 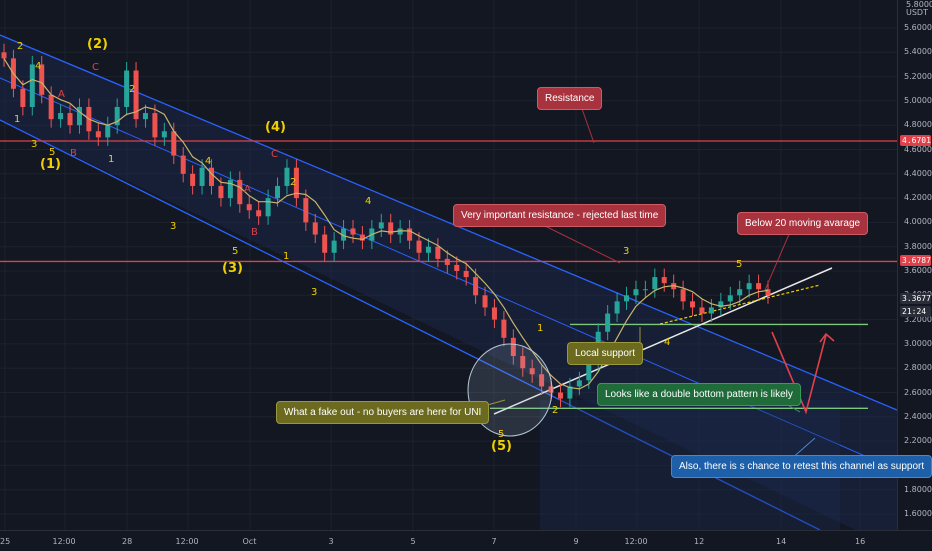 I want to click on time-tick-label: 5, so click(x=413, y=541).